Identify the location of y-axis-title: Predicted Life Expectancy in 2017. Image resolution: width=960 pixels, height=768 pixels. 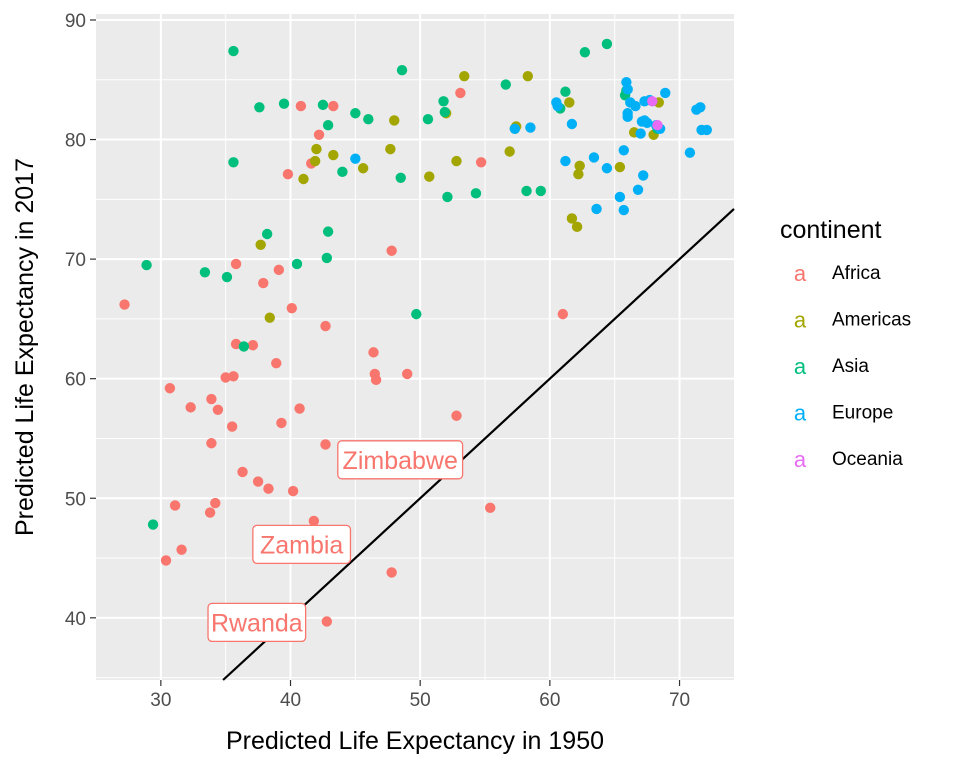
(25, 347).